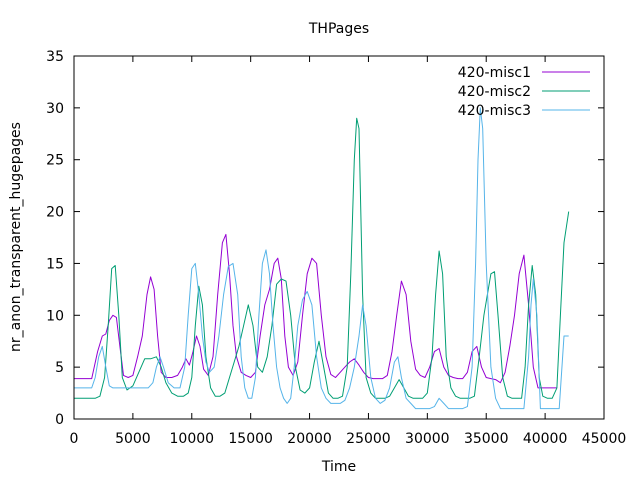  What do you see at coordinates (494, 92) in the screenshot?
I see `legend-label-420-misc2: 420-misc2` at bounding box center [494, 92].